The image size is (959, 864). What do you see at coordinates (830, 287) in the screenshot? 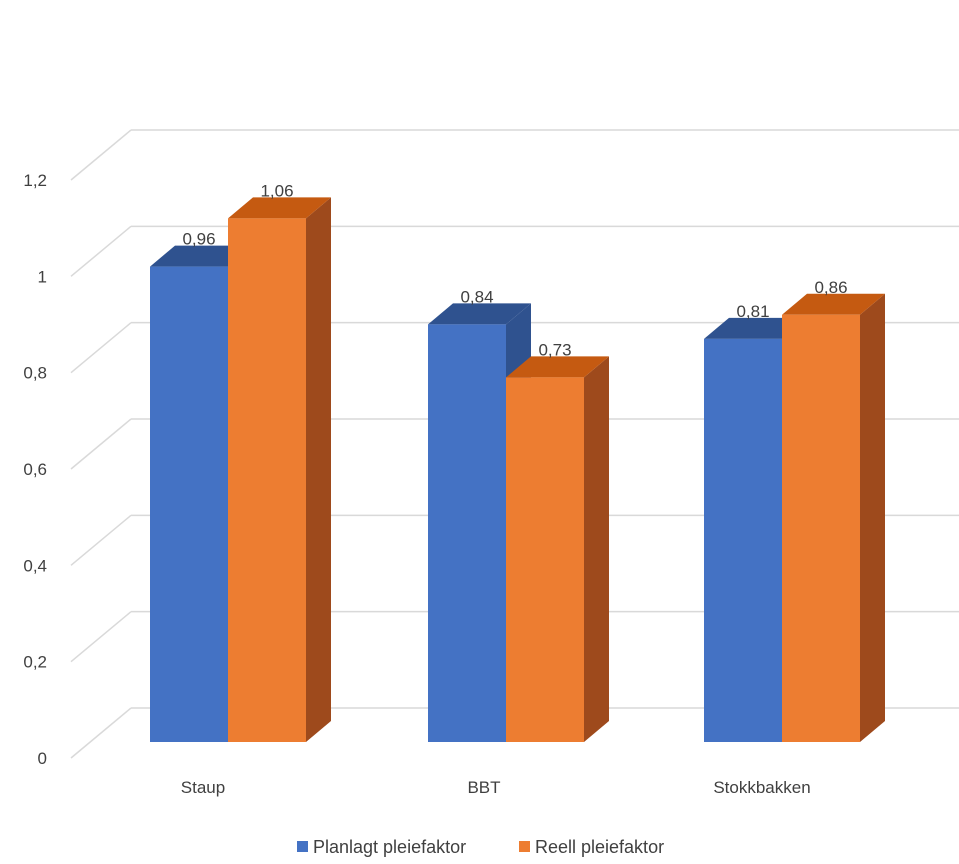
I see `data-label: 0,86` at bounding box center [830, 287].